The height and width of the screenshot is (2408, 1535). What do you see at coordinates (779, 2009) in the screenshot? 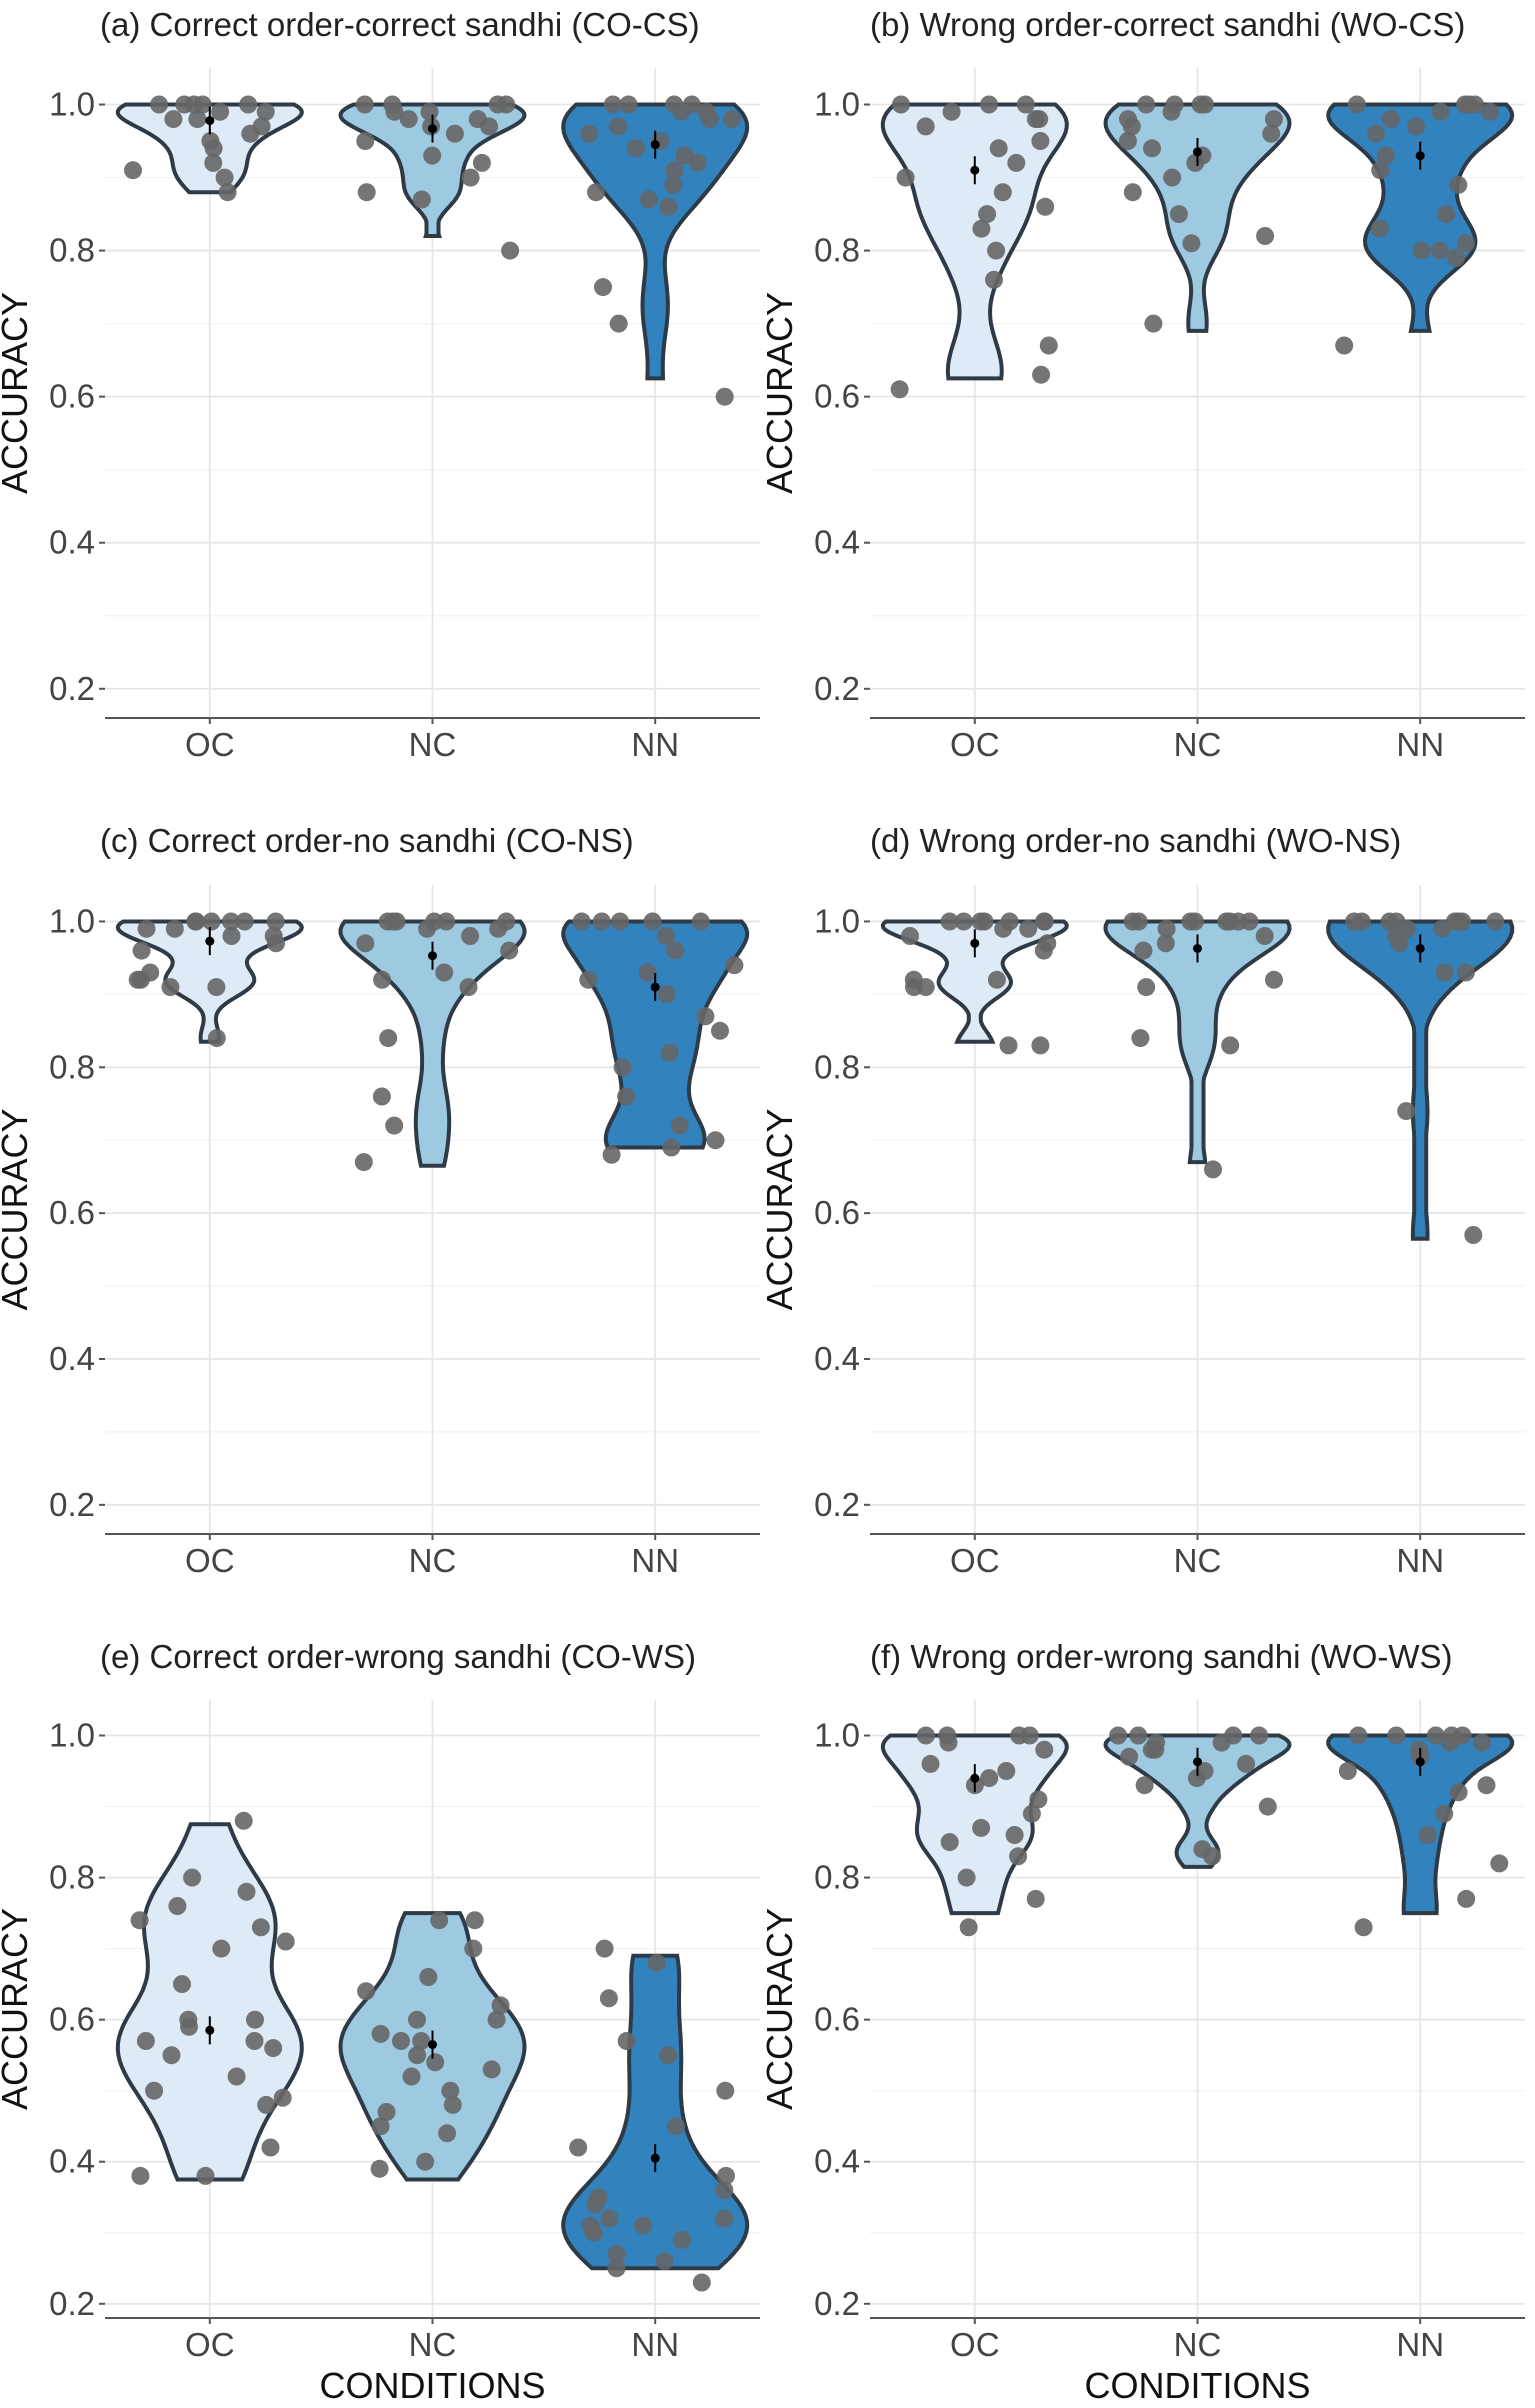
I see `y-axis-title: ACCURACY` at bounding box center [779, 2009].